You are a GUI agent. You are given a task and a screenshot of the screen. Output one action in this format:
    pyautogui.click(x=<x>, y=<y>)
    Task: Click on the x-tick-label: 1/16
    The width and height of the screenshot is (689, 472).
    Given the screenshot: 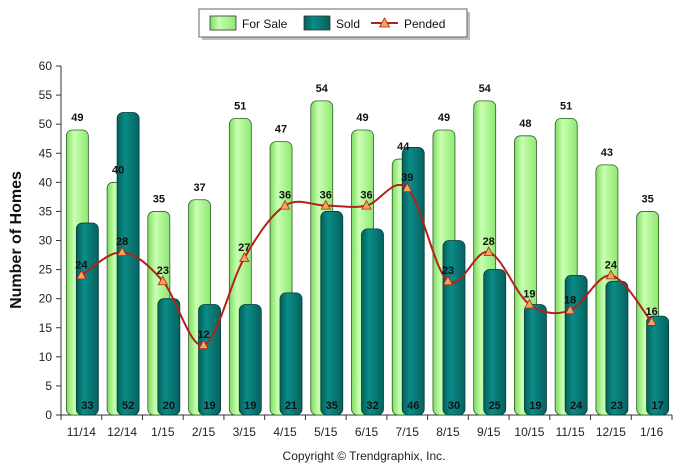 What is the action you would take?
    pyautogui.click(x=652, y=432)
    